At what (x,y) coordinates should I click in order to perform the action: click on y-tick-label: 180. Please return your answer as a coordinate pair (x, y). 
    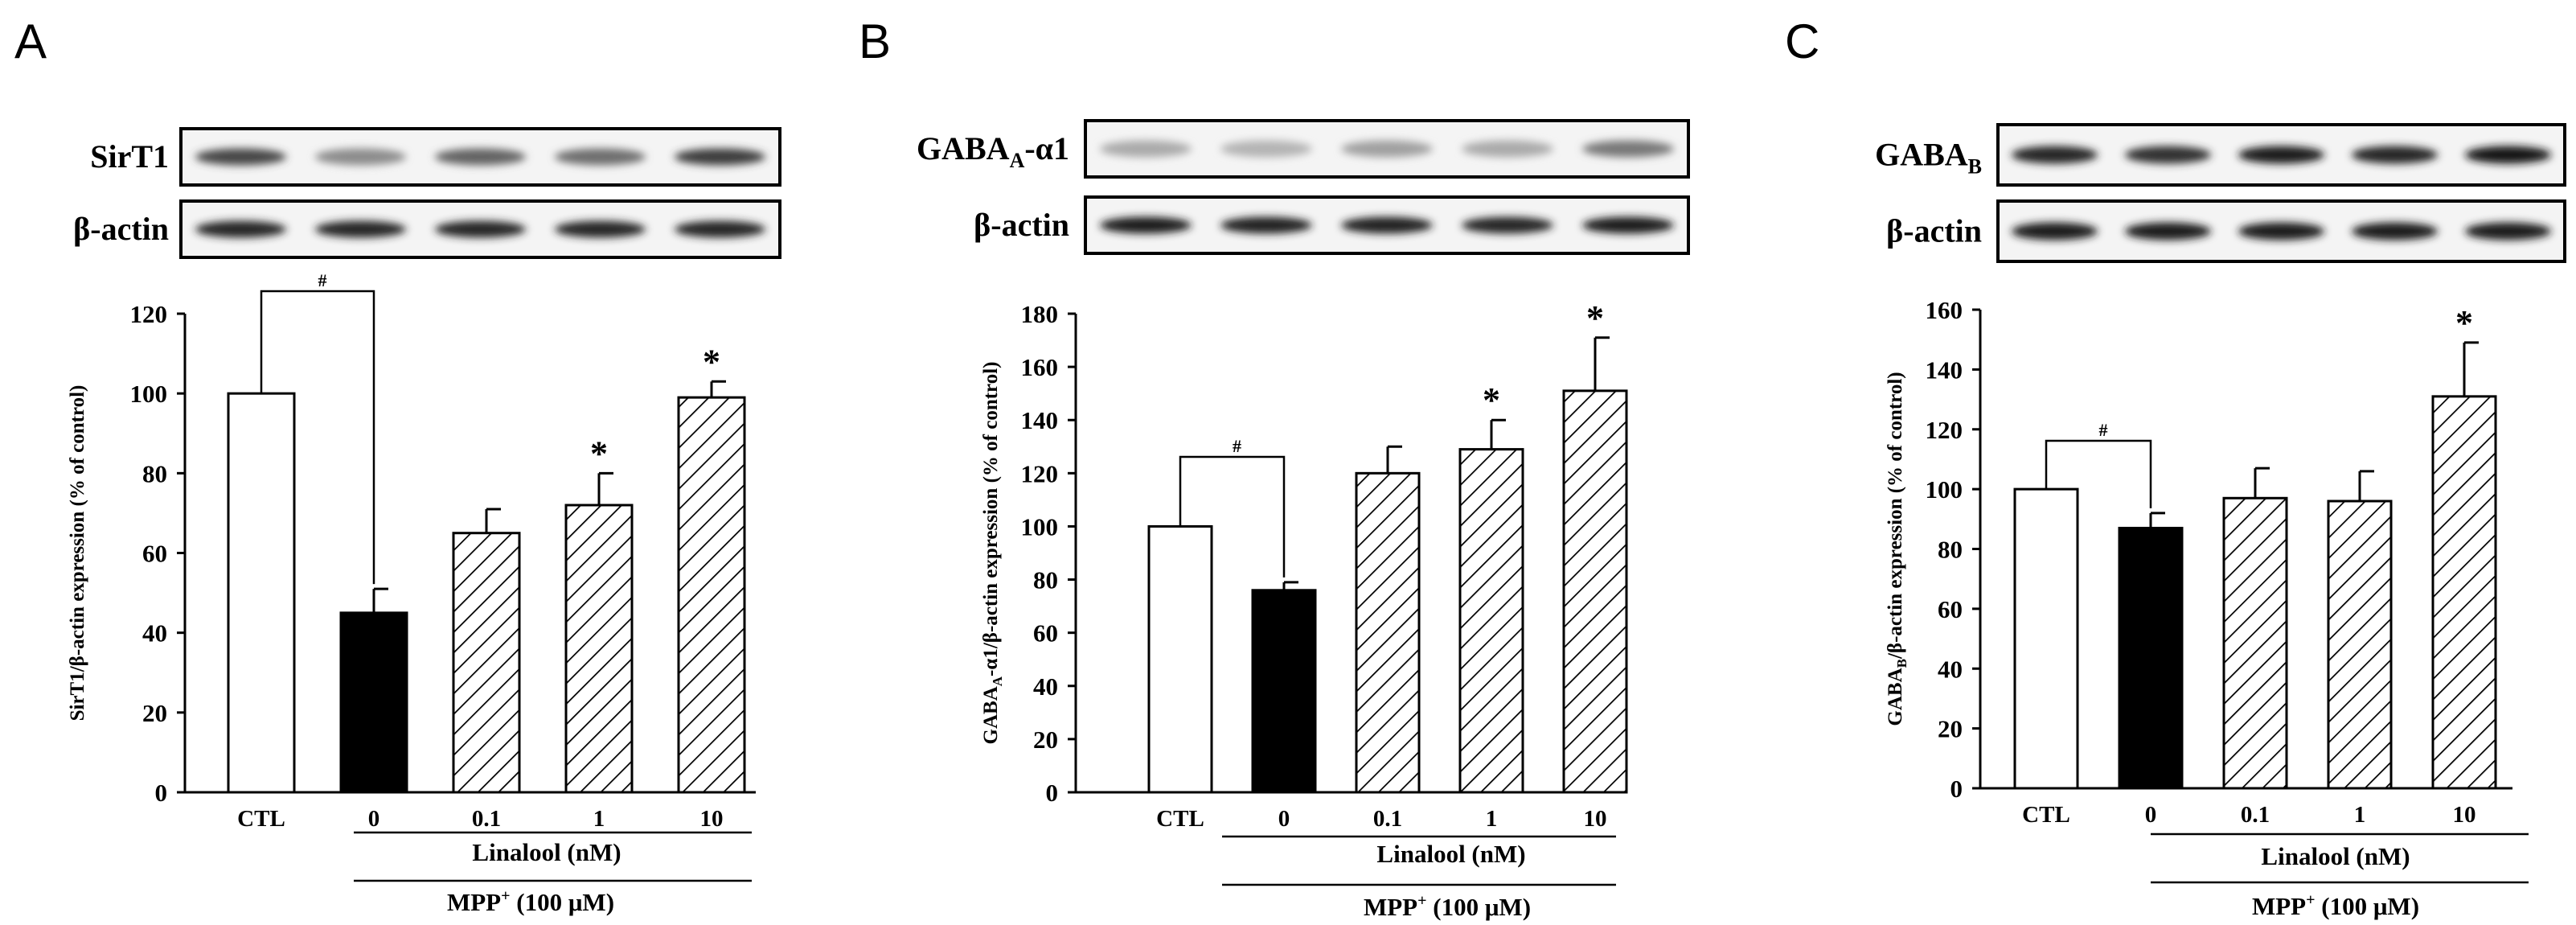
    Looking at the image, I should click on (1040, 314).